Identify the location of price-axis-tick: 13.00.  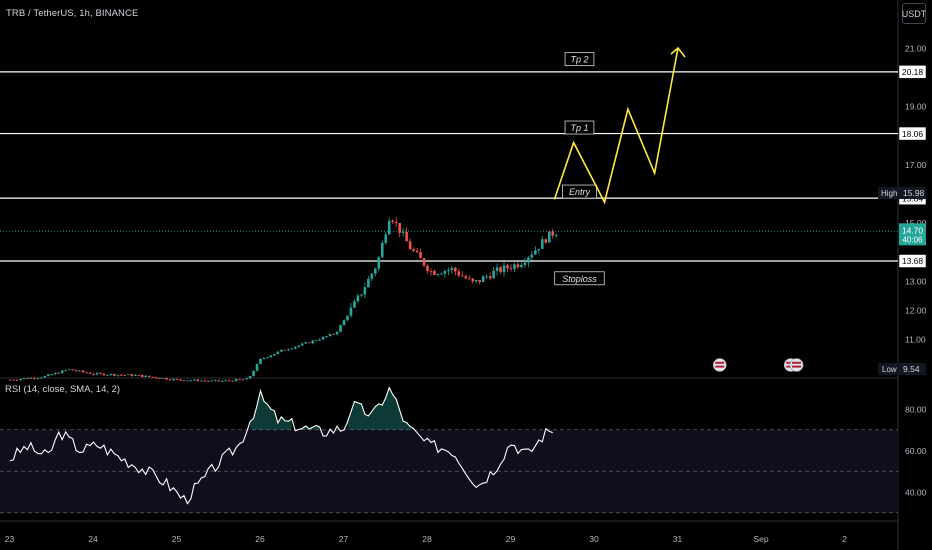
(916, 281).